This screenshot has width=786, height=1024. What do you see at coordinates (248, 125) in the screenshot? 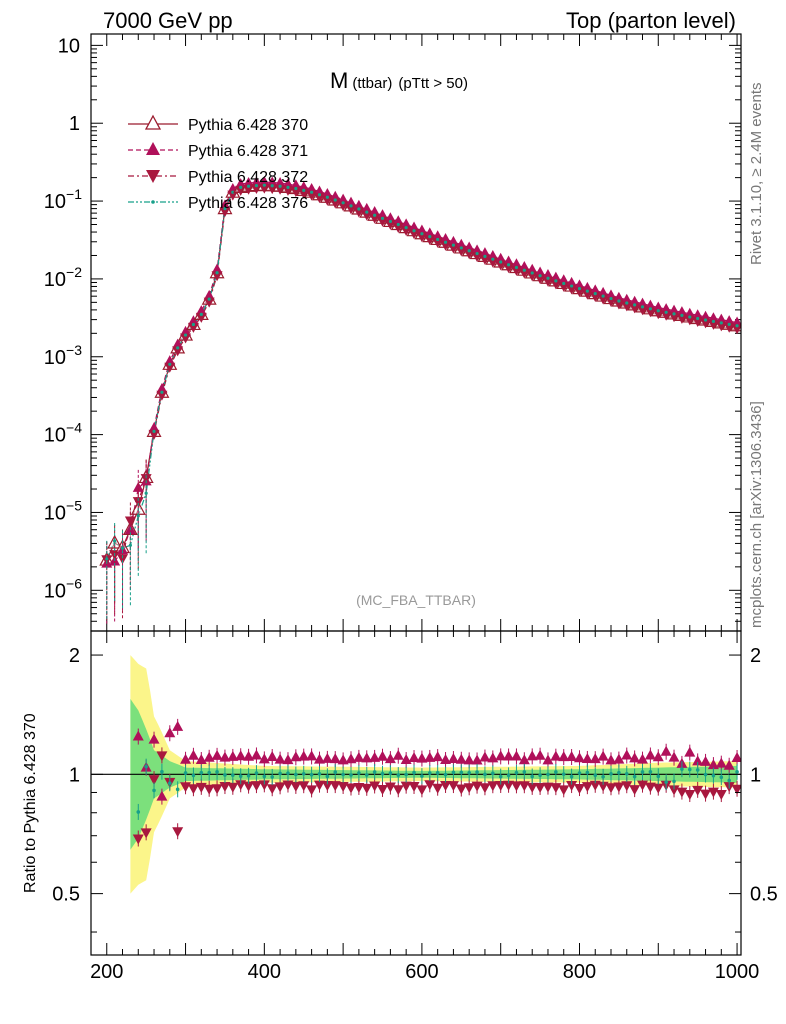
I see `legend-label-370: Pythia 6.428 370` at bounding box center [248, 125].